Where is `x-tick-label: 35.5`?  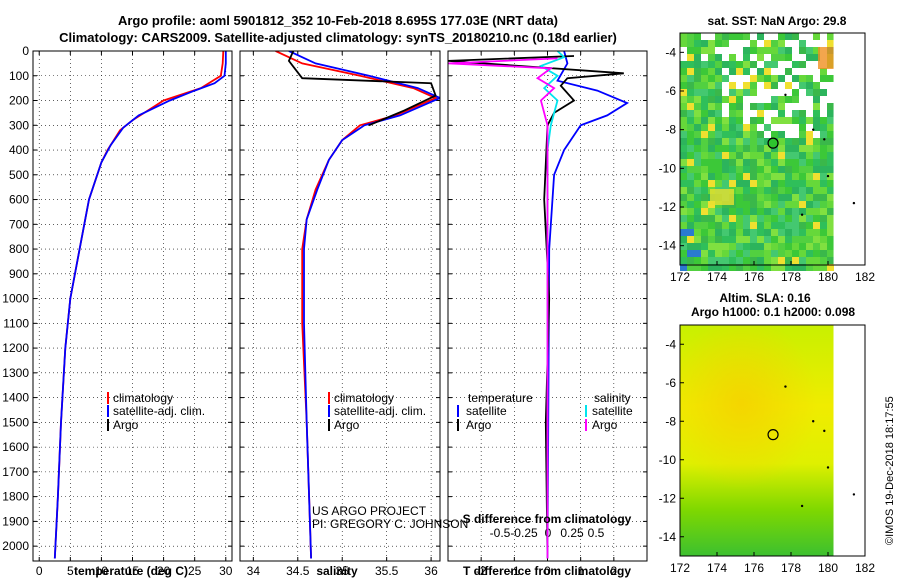
x-tick-label: 35.5 is located at coordinates (387, 571).